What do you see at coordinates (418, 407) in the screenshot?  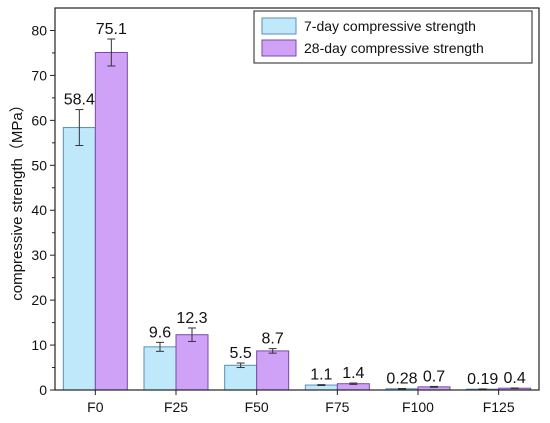 I see `x-tick-label: F100` at bounding box center [418, 407].